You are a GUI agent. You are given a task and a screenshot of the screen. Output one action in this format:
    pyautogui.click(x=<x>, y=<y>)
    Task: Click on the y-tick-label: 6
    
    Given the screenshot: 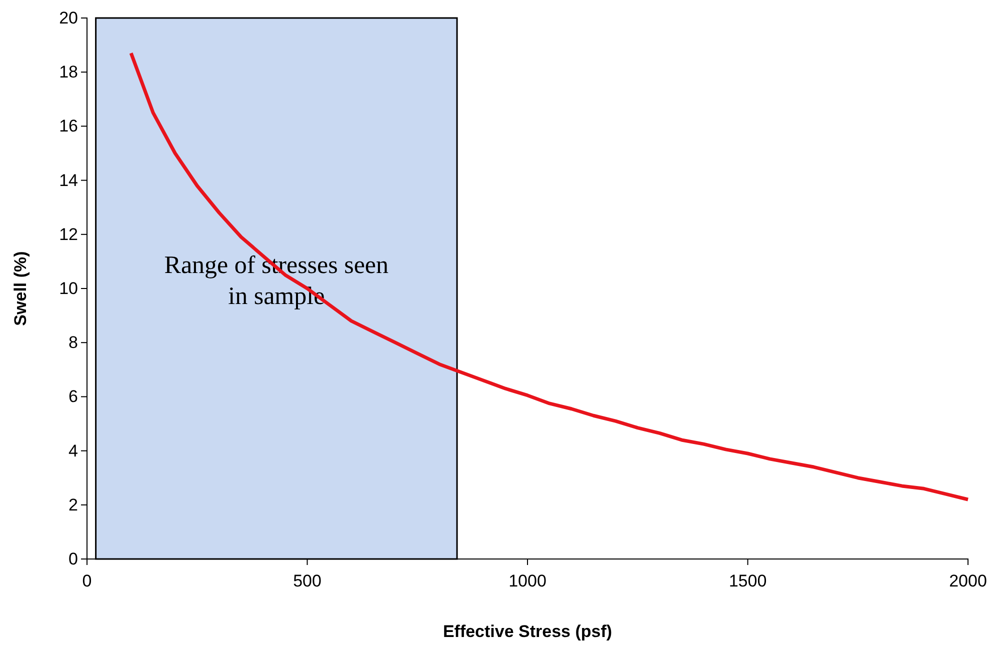 What is the action you would take?
    pyautogui.click(x=73, y=396)
    